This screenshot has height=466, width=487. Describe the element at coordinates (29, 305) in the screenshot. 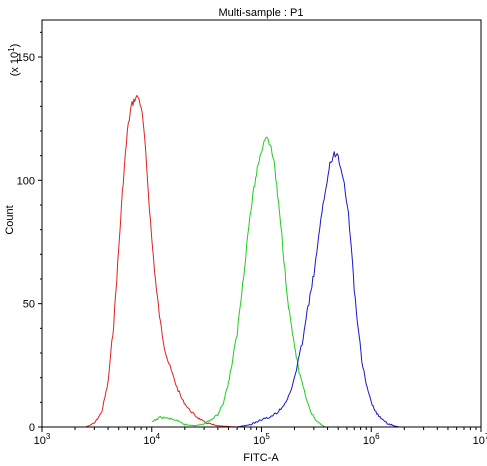

I see `y-tick-label: 50` at that location.